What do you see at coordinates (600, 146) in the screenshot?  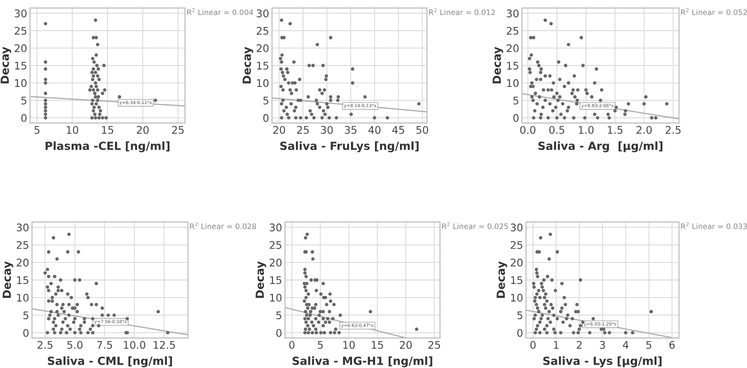 I see `x-axis-title: Saliva - Arg [µg/ml]` at bounding box center [600, 146].